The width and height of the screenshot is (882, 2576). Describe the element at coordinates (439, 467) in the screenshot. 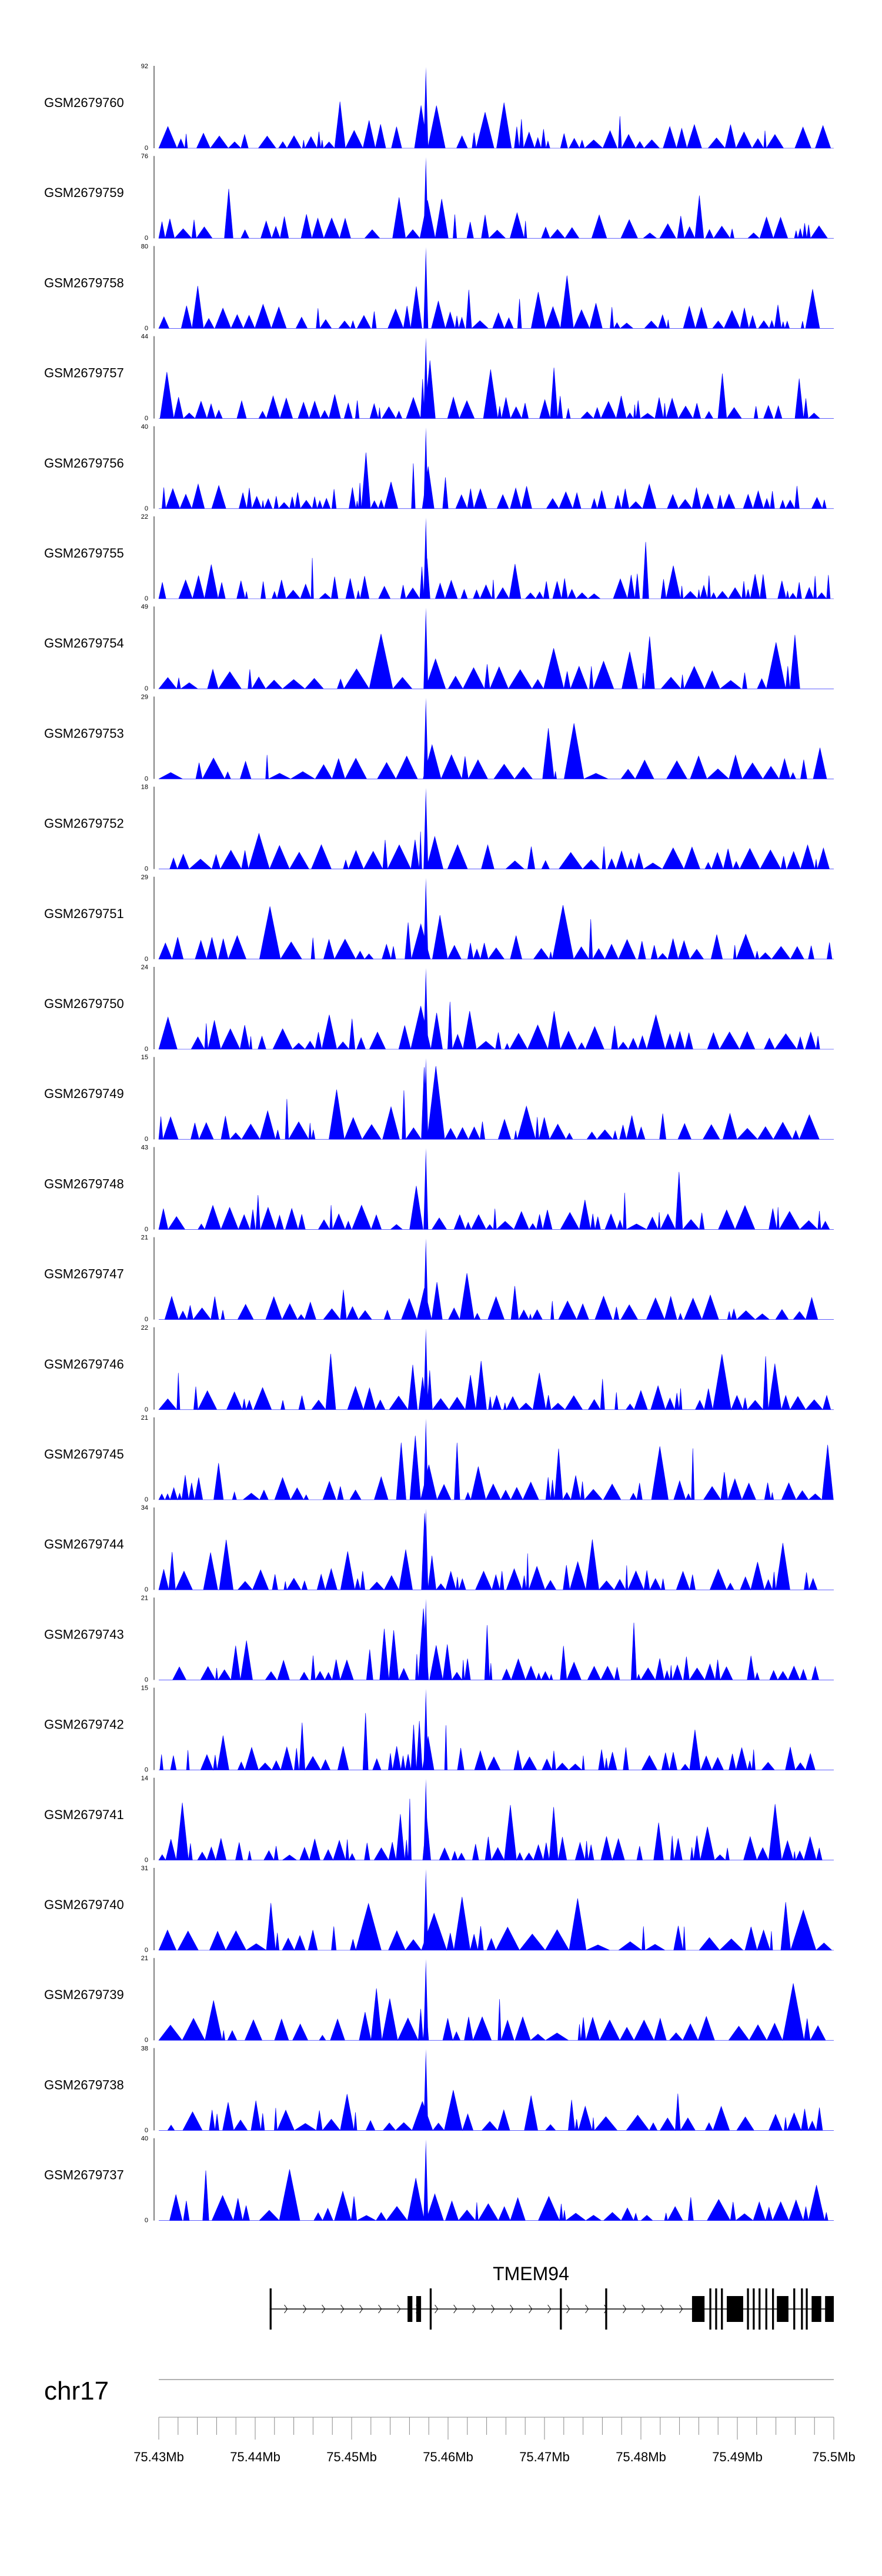

I see `track-GSM2679756: GSM2679756 40 0` at that location.